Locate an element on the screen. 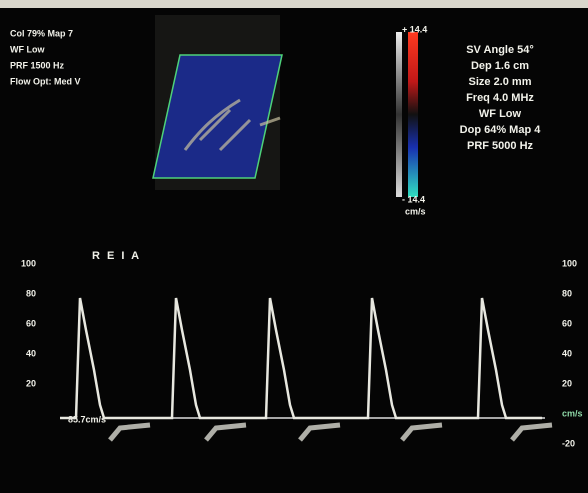  right-scale-label: 100 is located at coordinates (569, 263).